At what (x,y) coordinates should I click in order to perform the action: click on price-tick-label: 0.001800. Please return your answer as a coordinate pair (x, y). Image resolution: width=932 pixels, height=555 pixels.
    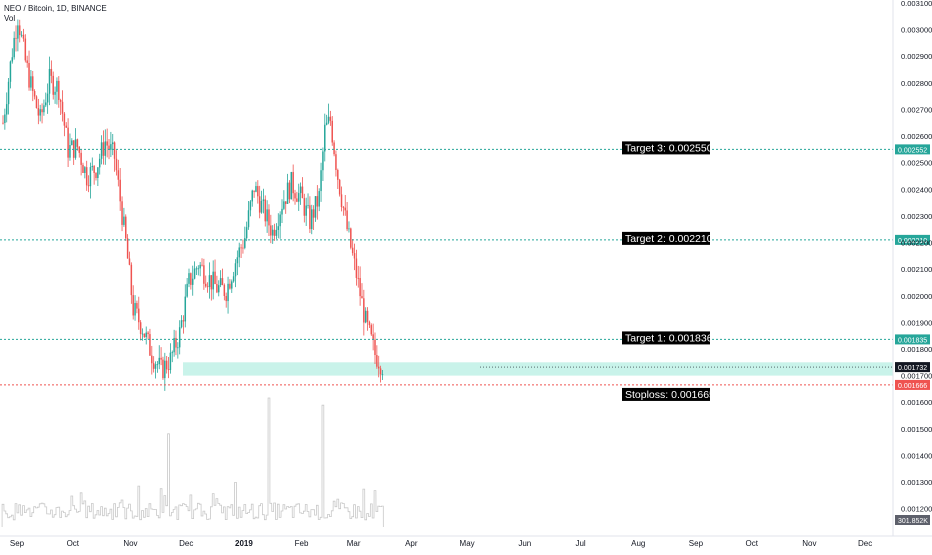
    Looking at the image, I should click on (916, 349).